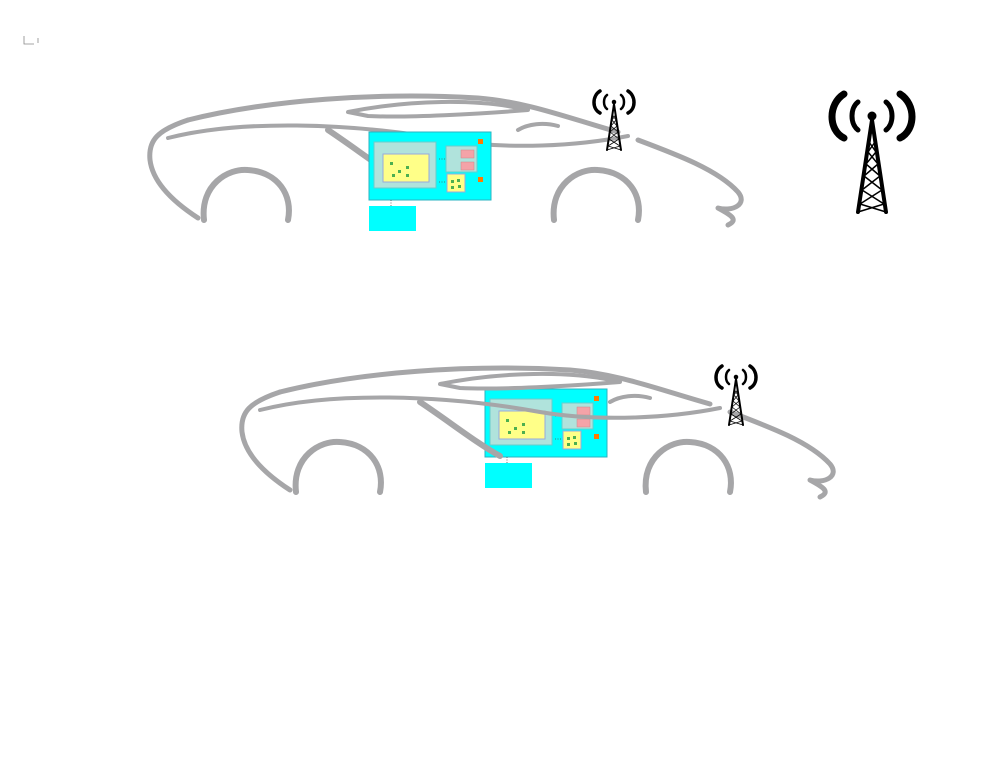 This screenshot has width=990, height=765. I want to click on small-glyph-icon, so click(31, 40).